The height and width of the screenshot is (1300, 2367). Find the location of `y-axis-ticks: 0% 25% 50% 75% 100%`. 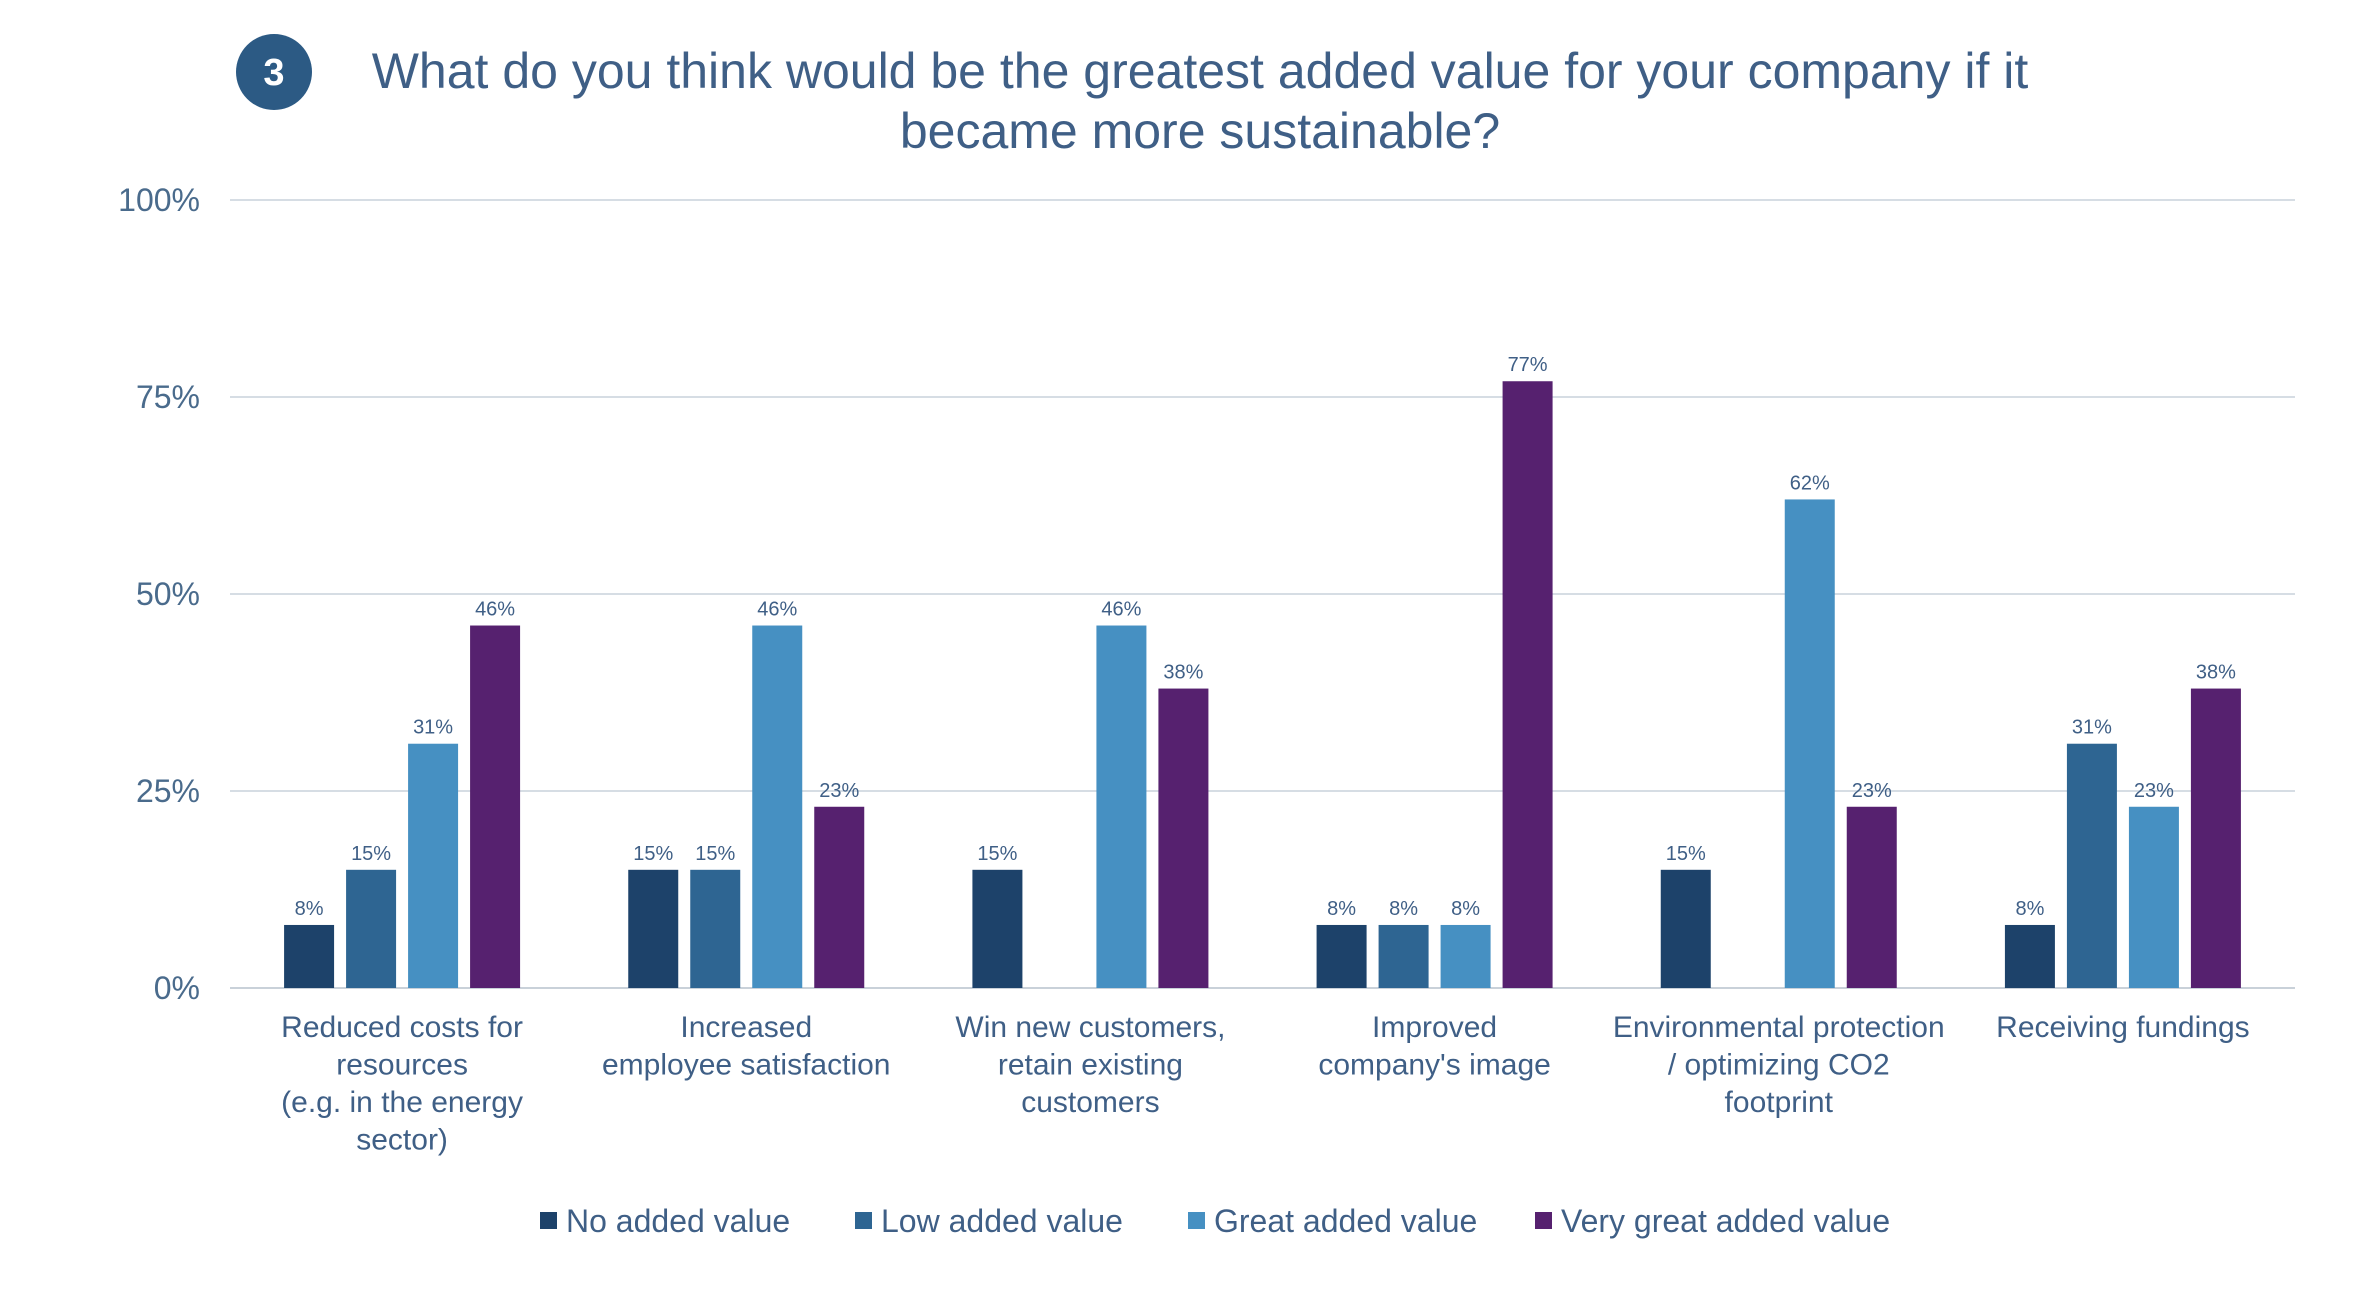

y-axis-ticks: 0% 25% 50% 75% 100% is located at coordinates (159, 594).